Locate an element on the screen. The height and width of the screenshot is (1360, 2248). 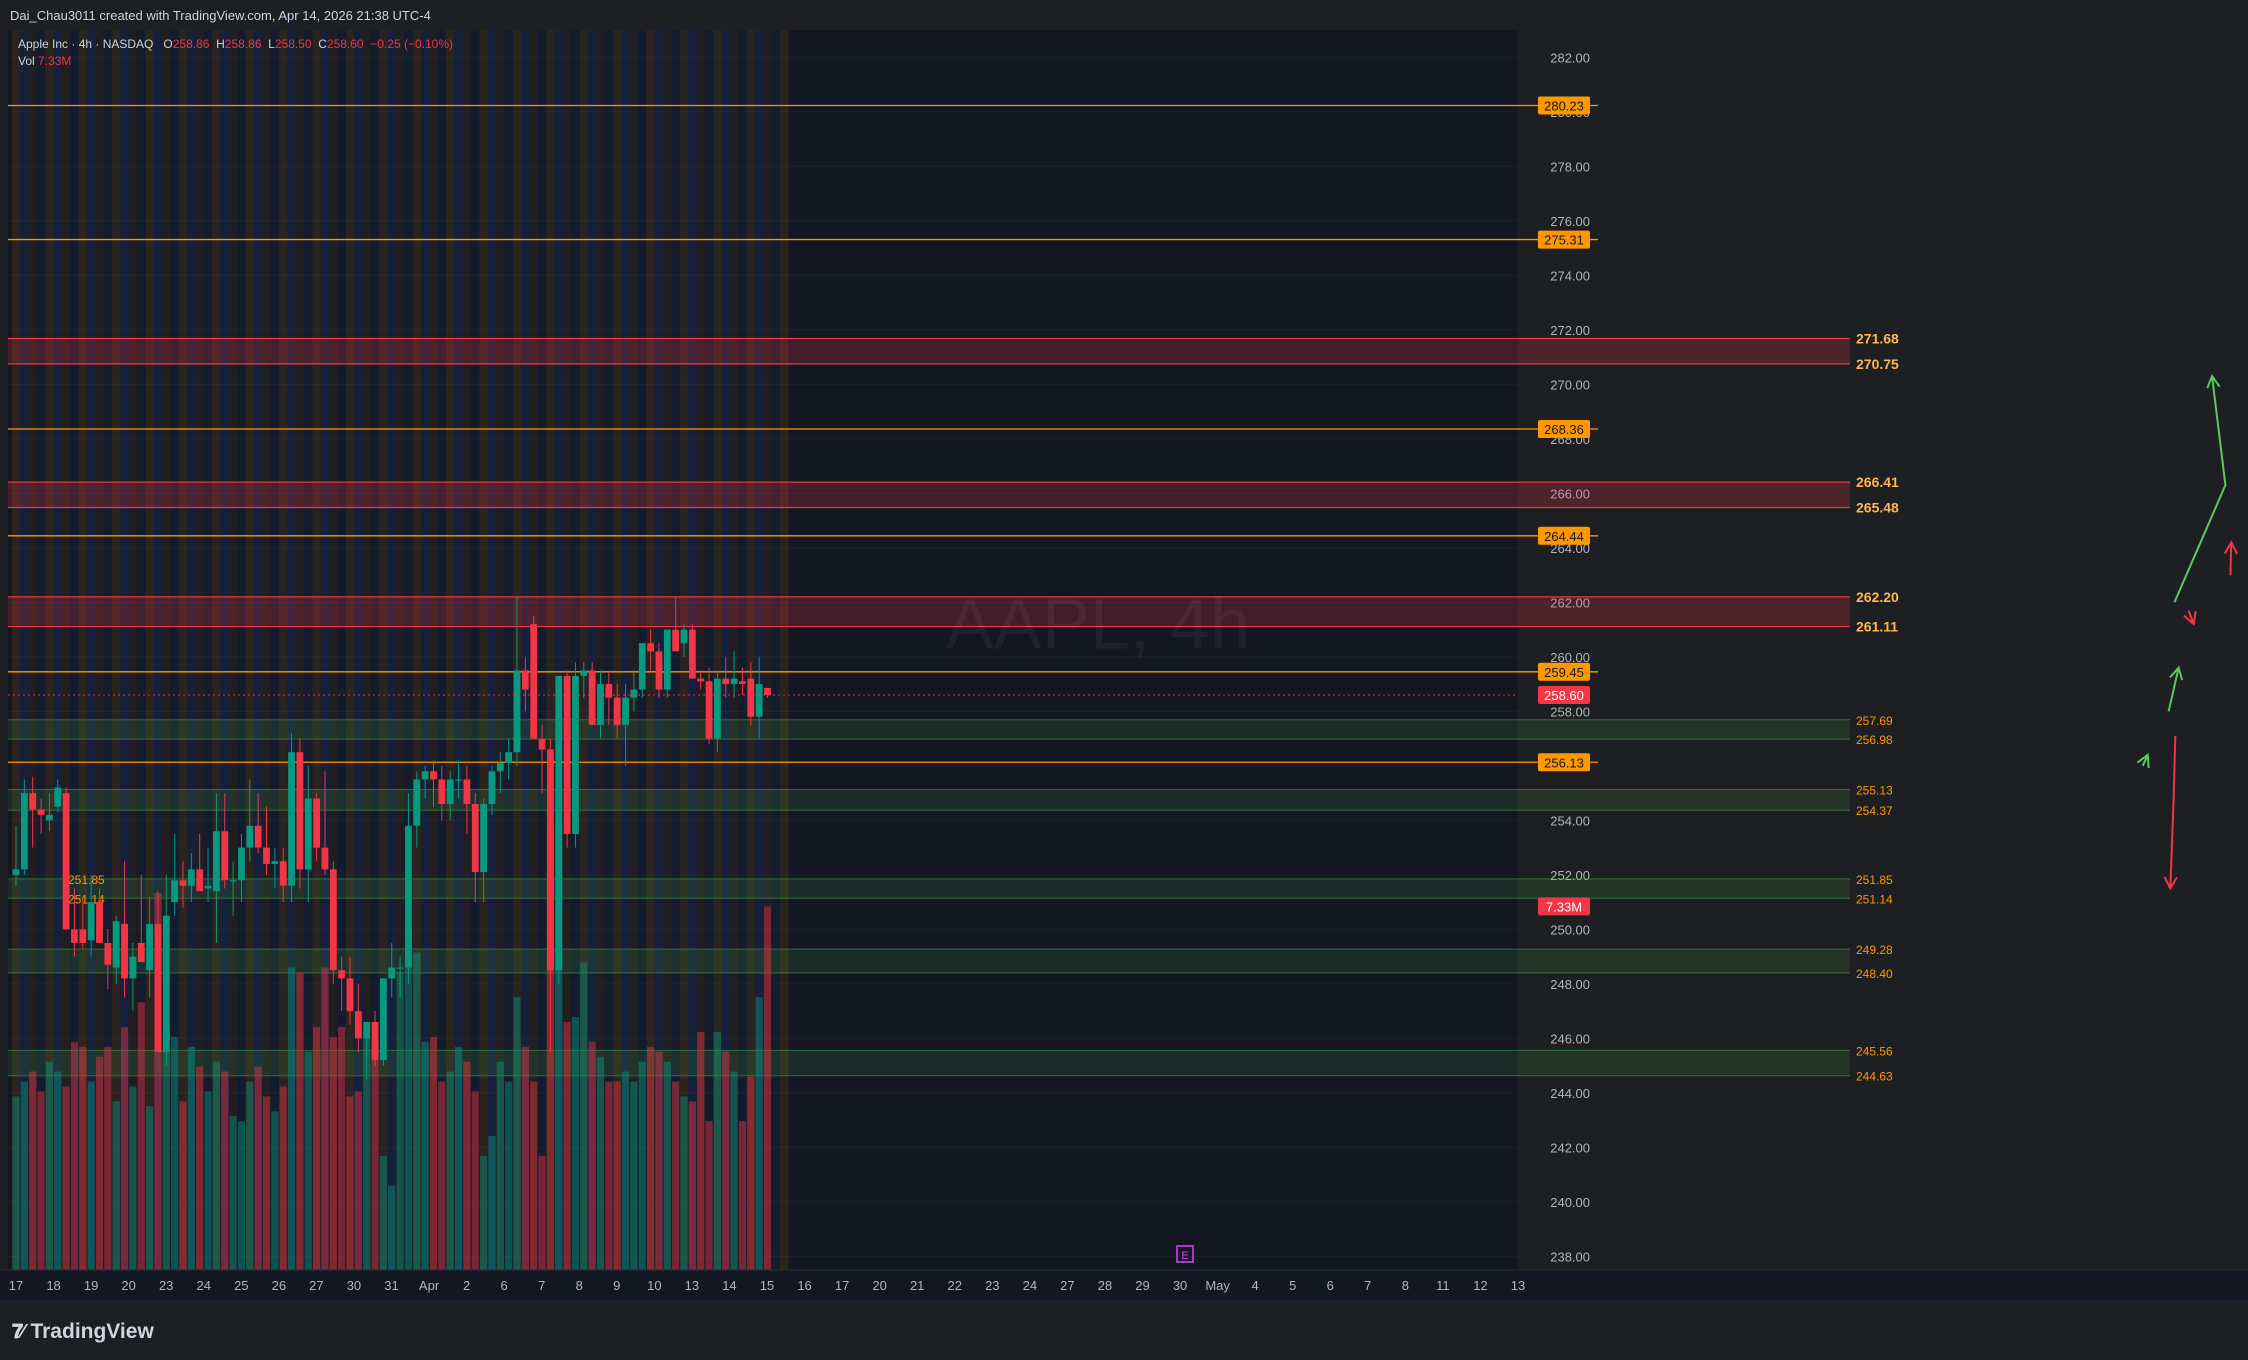
left-zone-label: 251.85 is located at coordinates (86, 880).